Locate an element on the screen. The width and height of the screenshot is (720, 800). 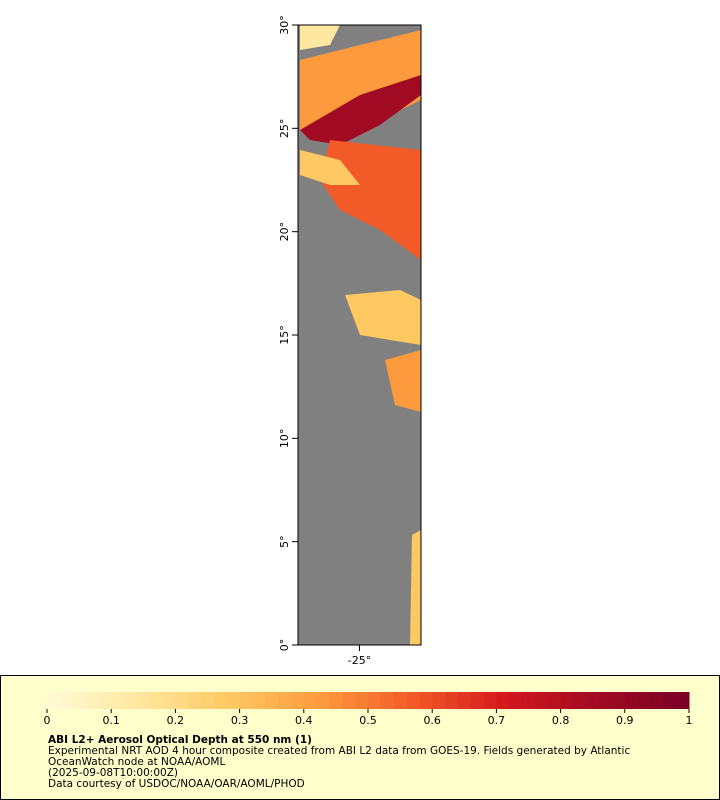
colorbar-tick-label: 1 is located at coordinates (689, 720).